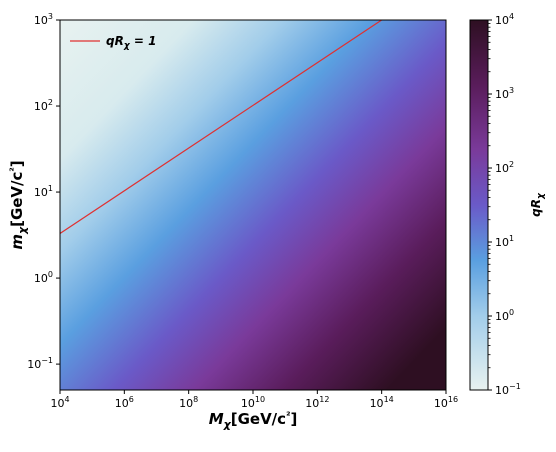 This screenshot has width=556, height=452. Describe the element at coordinates (124, 402) in the screenshot. I see `x-tick-label: 10⁶` at that location.